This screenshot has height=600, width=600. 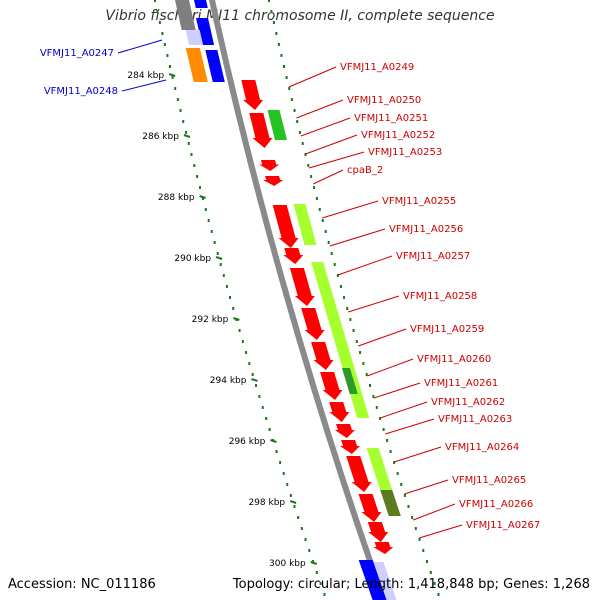 What do you see at coordinates (266, 503) in the screenshot?
I see `tick-label: 298 kbp` at bounding box center [266, 503].